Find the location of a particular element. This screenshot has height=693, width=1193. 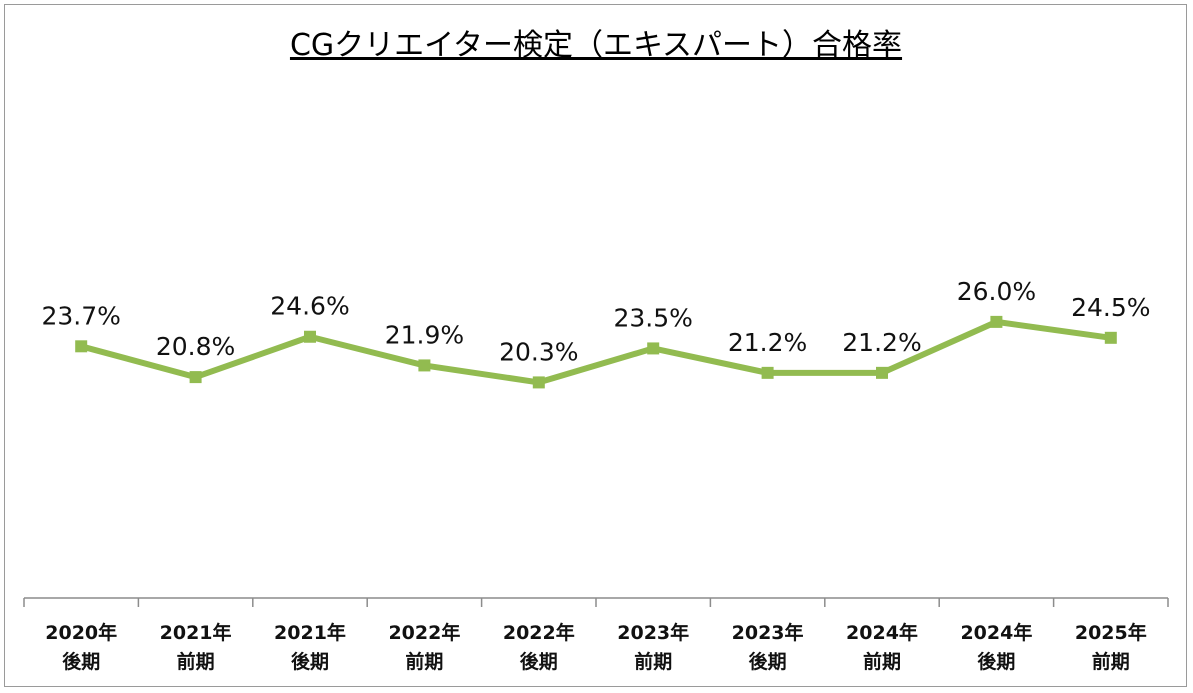

x-tick-label: 2023年前期 is located at coordinates (653, 647).